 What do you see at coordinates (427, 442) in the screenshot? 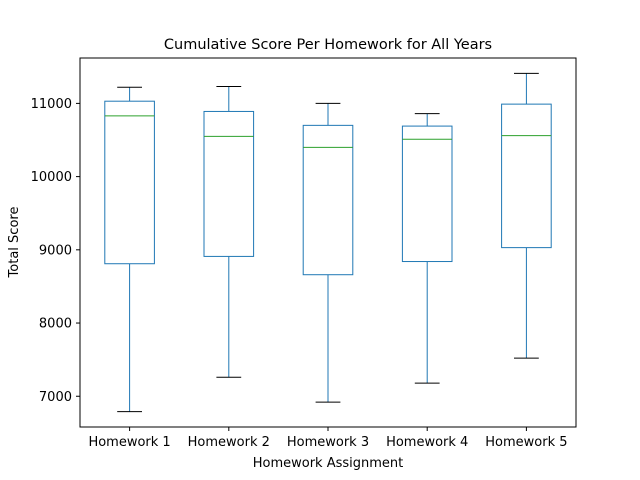
I see `x-tick-label: Homework 4` at bounding box center [427, 442].